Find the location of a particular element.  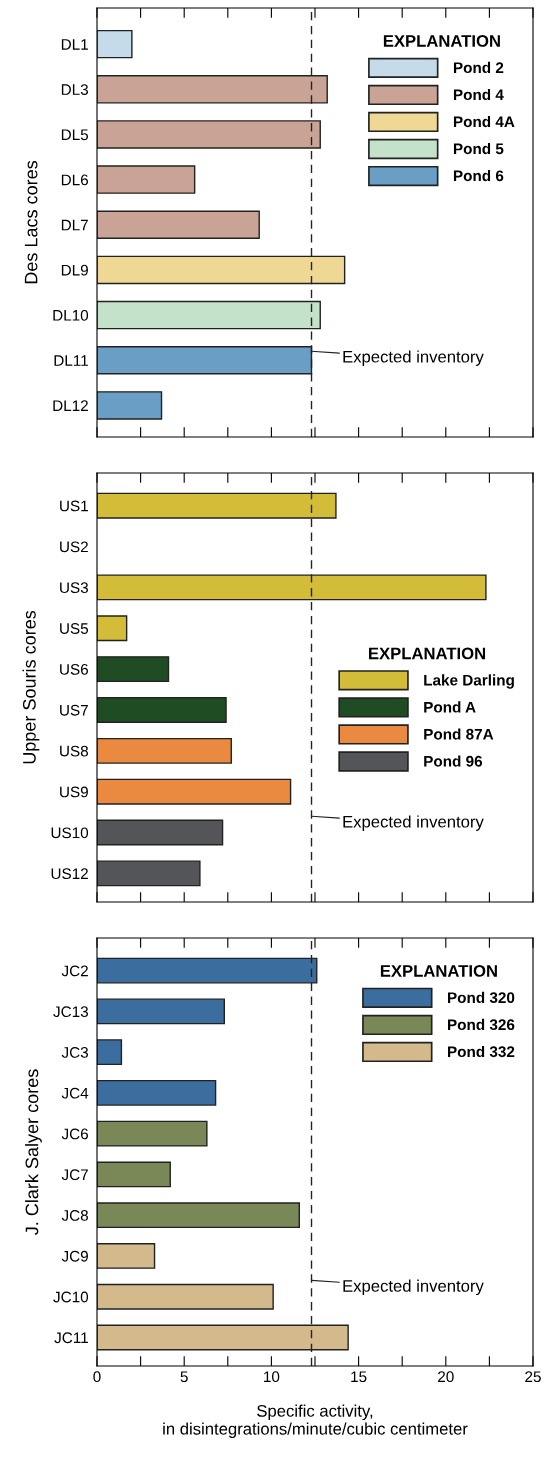

y-axis-title: Upper Souris cores is located at coordinates (31, 687).